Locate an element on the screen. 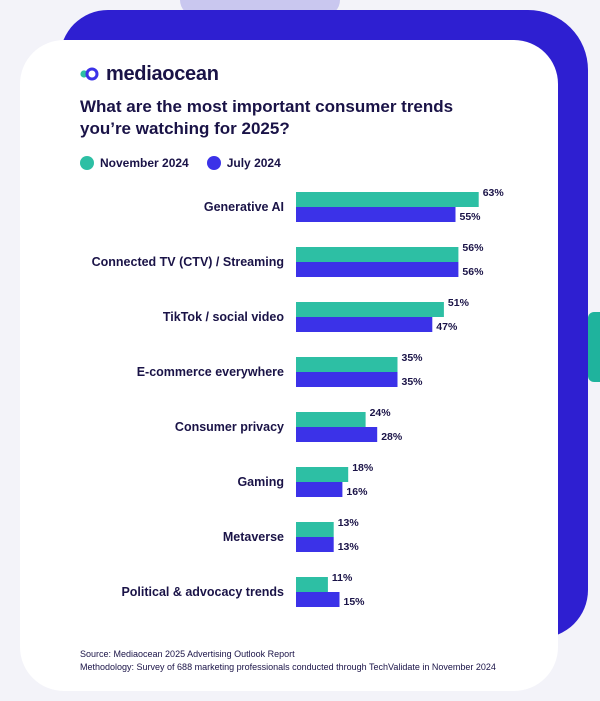 This screenshot has height=701, width=600. legend-label-july: July 2024 is located at coordinates (253, 163).